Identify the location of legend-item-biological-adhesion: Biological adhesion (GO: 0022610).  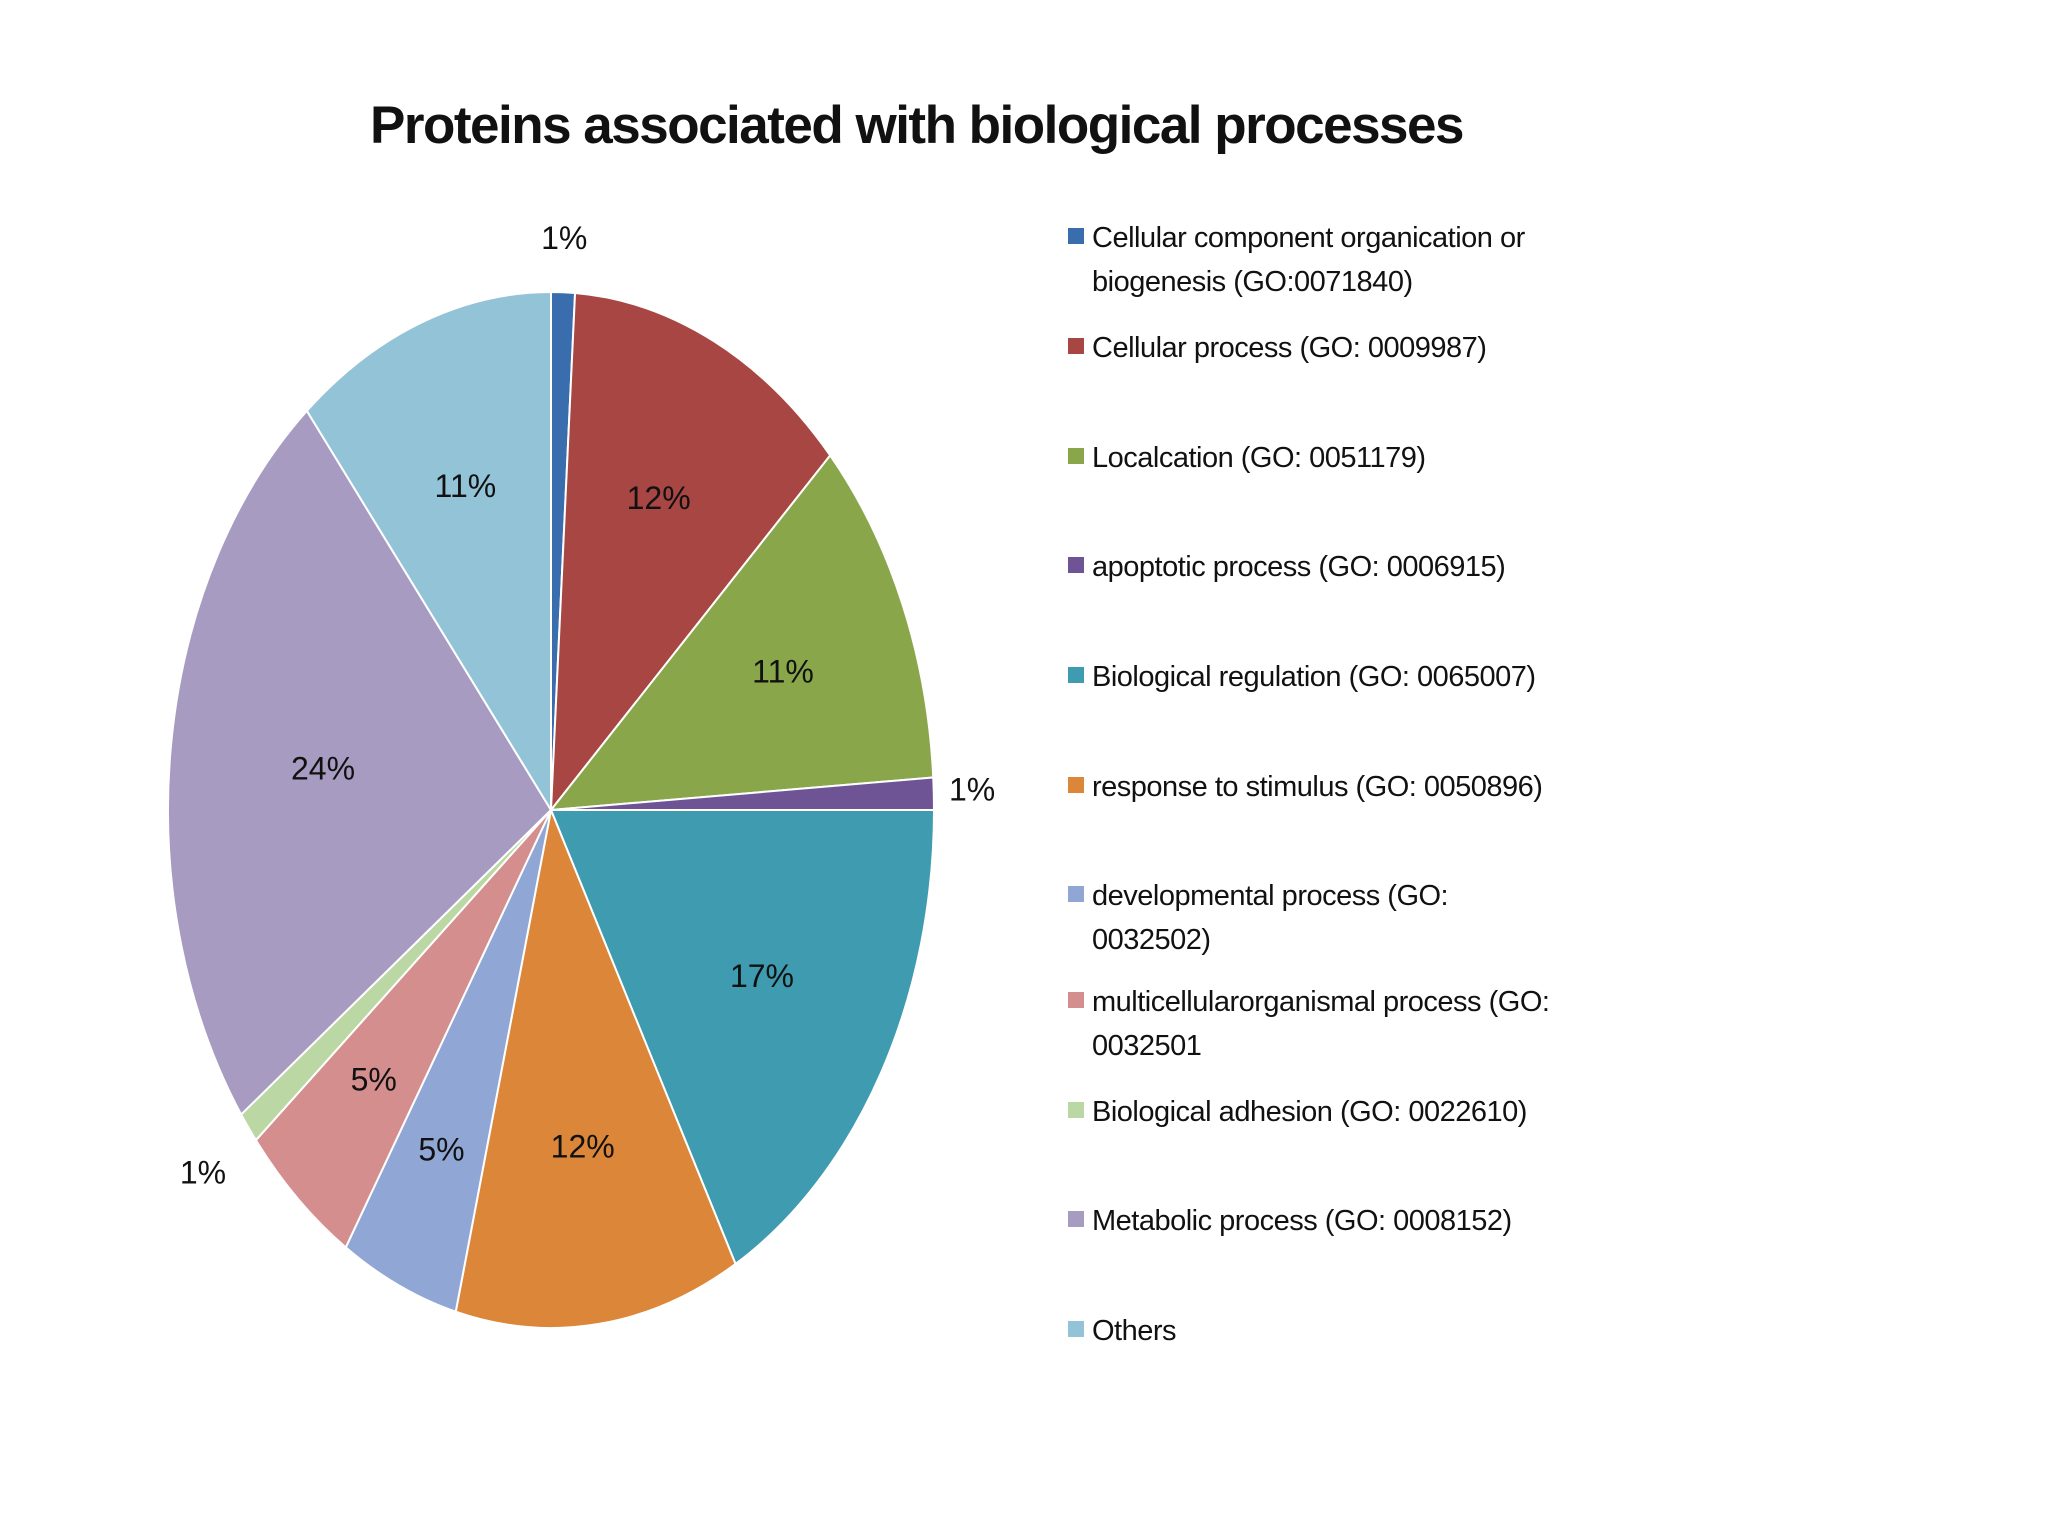
(1315, 1112).